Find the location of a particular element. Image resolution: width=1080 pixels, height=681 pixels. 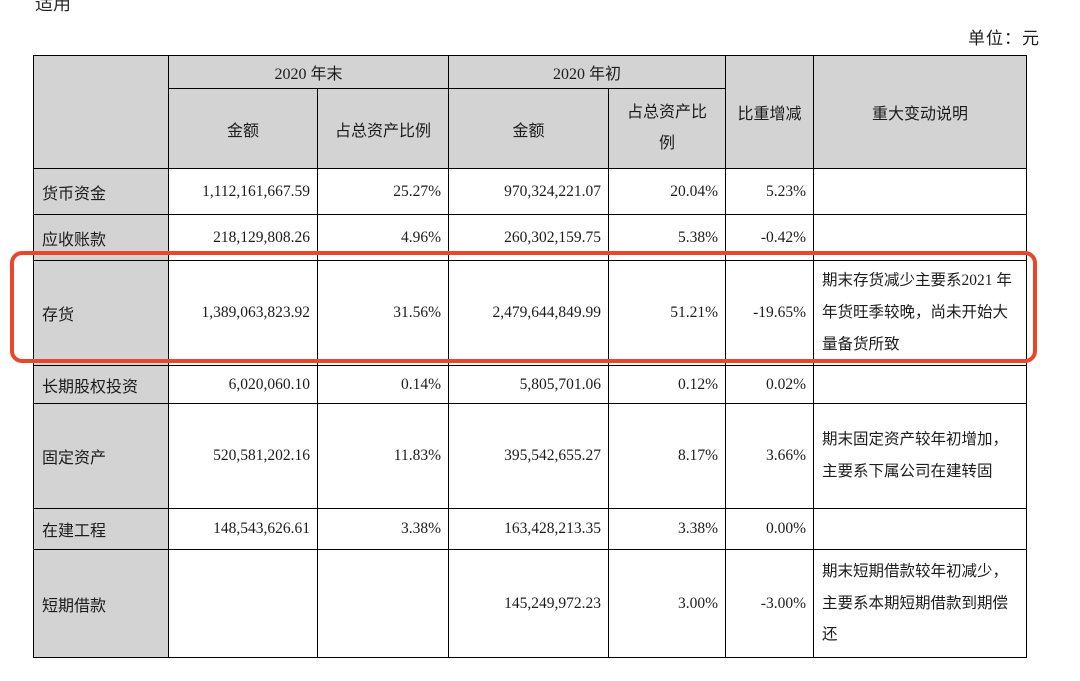

header-ratio-start: 占总资产比例 is located at coordinates (667, 128).